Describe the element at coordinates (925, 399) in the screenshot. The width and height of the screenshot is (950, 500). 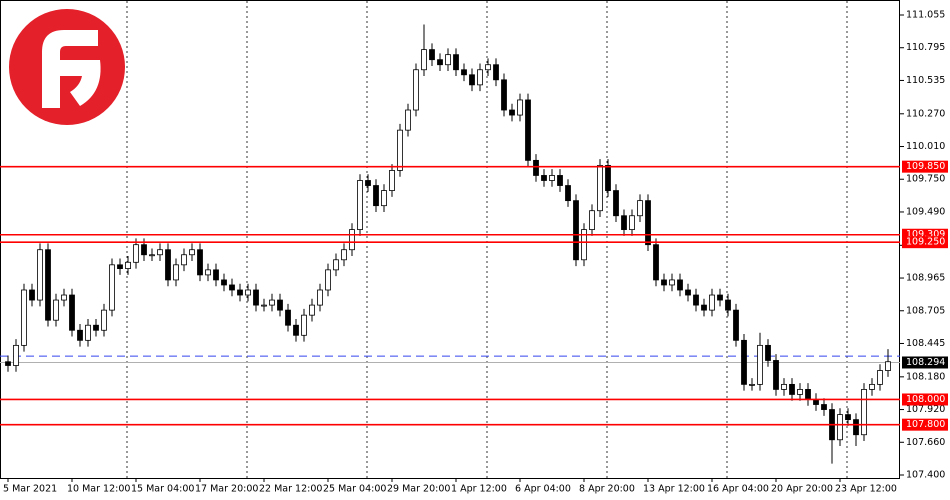
I see `level-label: 108.000` at that location.